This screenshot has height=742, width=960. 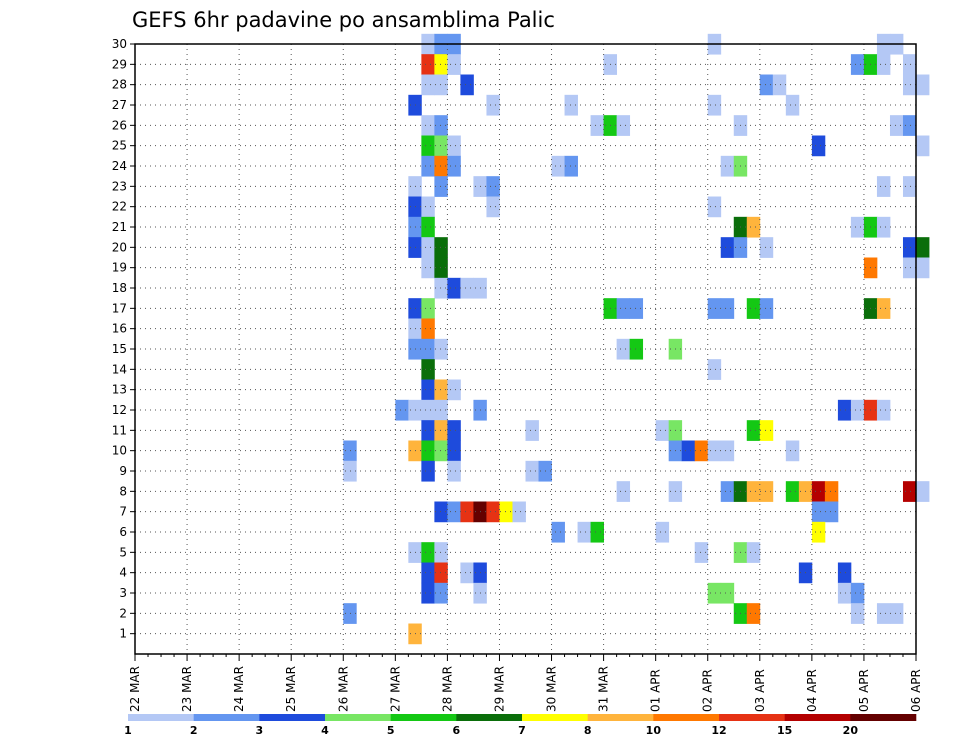 I want to click on x-tick-label: 28 MAR, so click(x=447, y=689).